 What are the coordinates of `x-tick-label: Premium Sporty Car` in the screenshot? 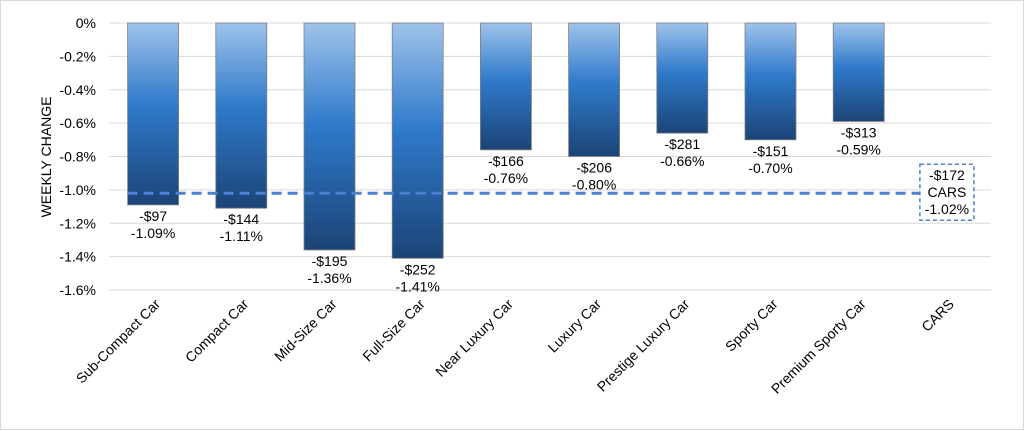 It's located at (818, 346).